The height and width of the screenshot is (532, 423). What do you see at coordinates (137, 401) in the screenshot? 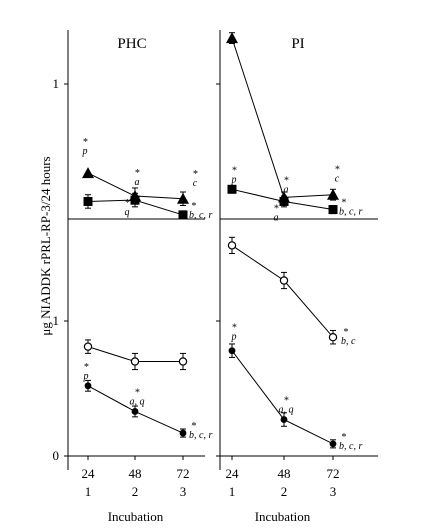
I see `annotation-letters: a, q` at bounding box center [137, 401].